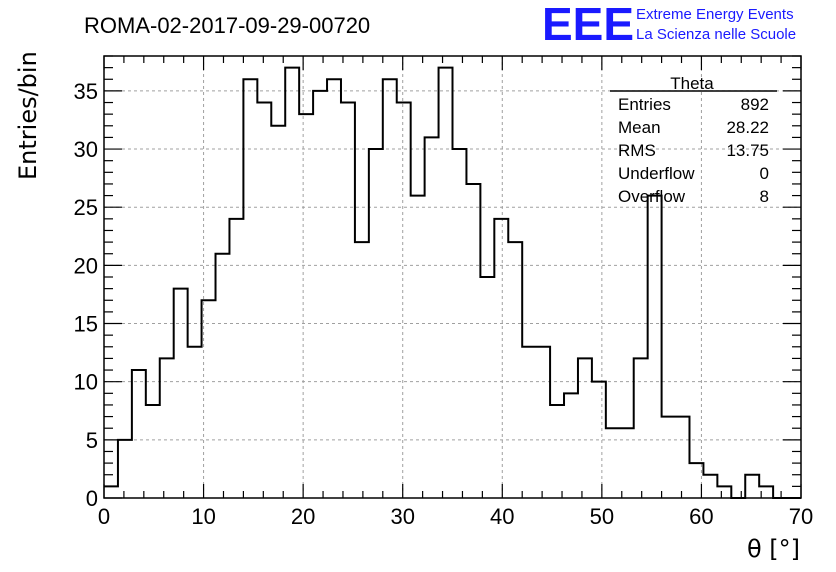  Describe the element at coordinates (104, 516) in the screenshot. I see `x-tick-label: 0` at that location.